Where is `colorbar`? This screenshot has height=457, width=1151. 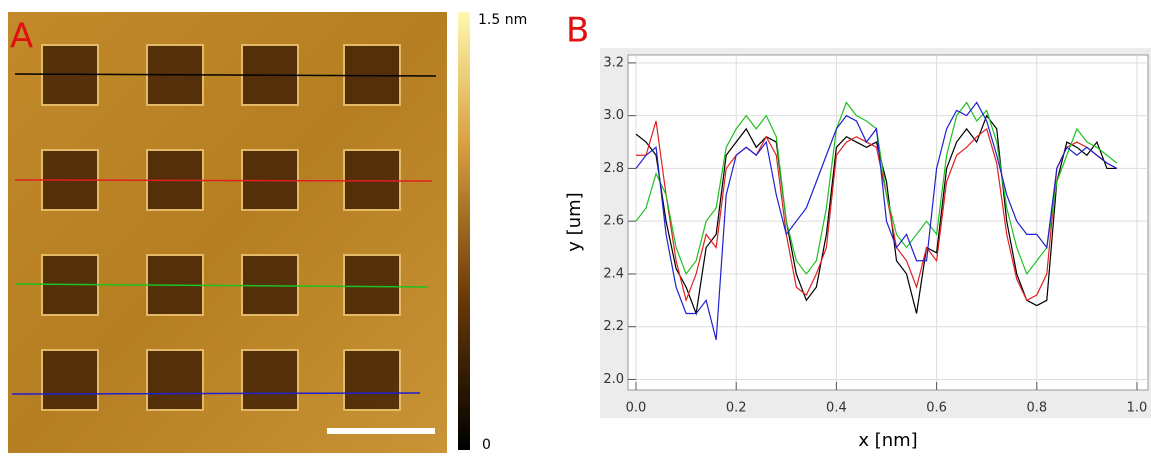 colorbar is located at coordinates (464, 231).